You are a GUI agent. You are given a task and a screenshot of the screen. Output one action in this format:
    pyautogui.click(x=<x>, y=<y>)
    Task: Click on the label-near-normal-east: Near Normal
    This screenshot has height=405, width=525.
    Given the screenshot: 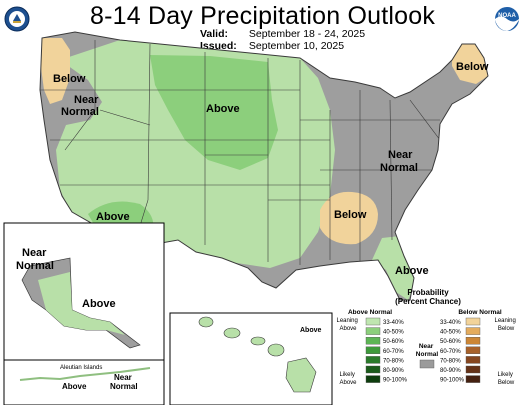 What is the action you would take?
    pyautogui.click(x=399, y=161)
    